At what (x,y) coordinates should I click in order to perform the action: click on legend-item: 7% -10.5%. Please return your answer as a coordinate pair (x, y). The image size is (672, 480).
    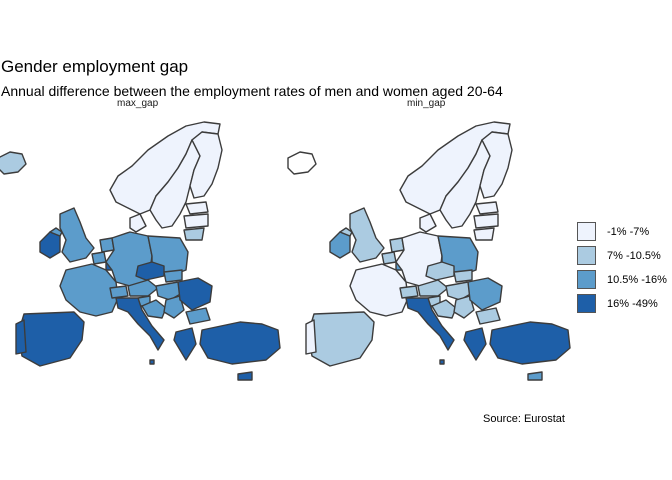
    Looking at the image, I should click on (624, 257).